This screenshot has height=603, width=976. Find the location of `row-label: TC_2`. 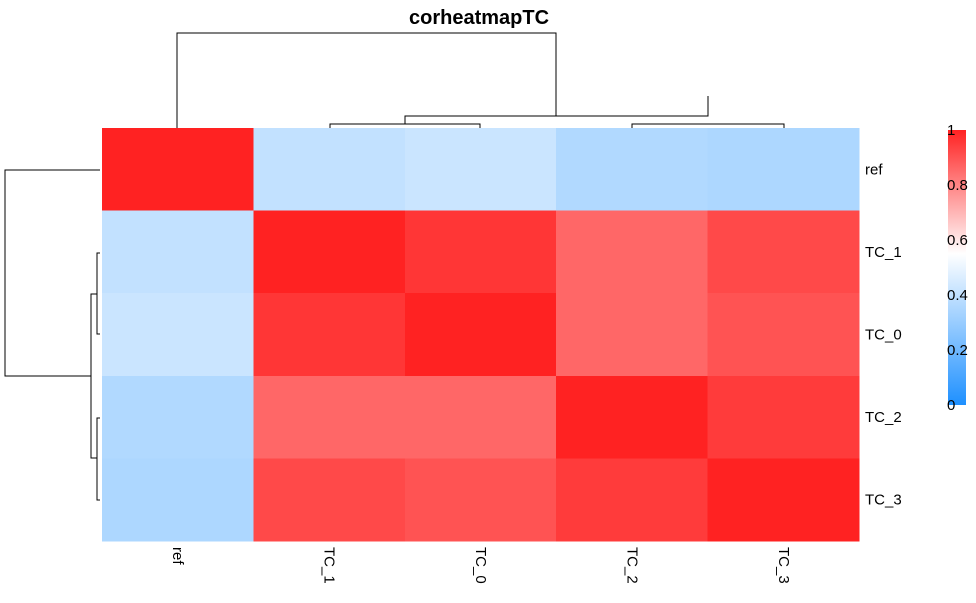

row-label: TC_2 is located at coordinates (883, 417).